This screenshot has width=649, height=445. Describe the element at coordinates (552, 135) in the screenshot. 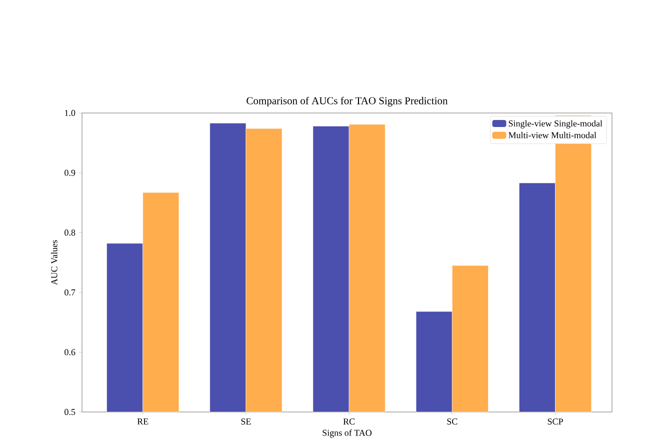

I see `legend-label: Multi-view Multi-modal` at that location.